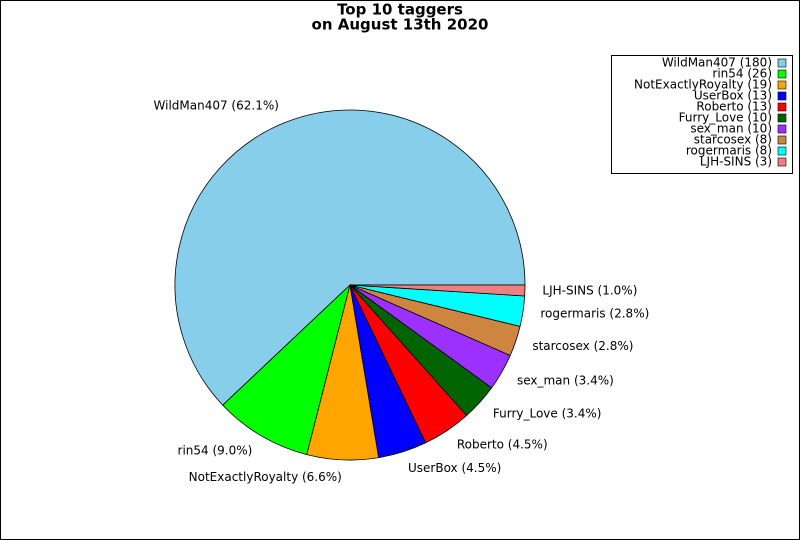 Image resolution: width=800 pixels, height=540 pixels. What do you see at coordinates (589, 291) in the screenshot?
I see `slice-label: LJH-SINS (1.0%)` at bounding box center [589, 291].